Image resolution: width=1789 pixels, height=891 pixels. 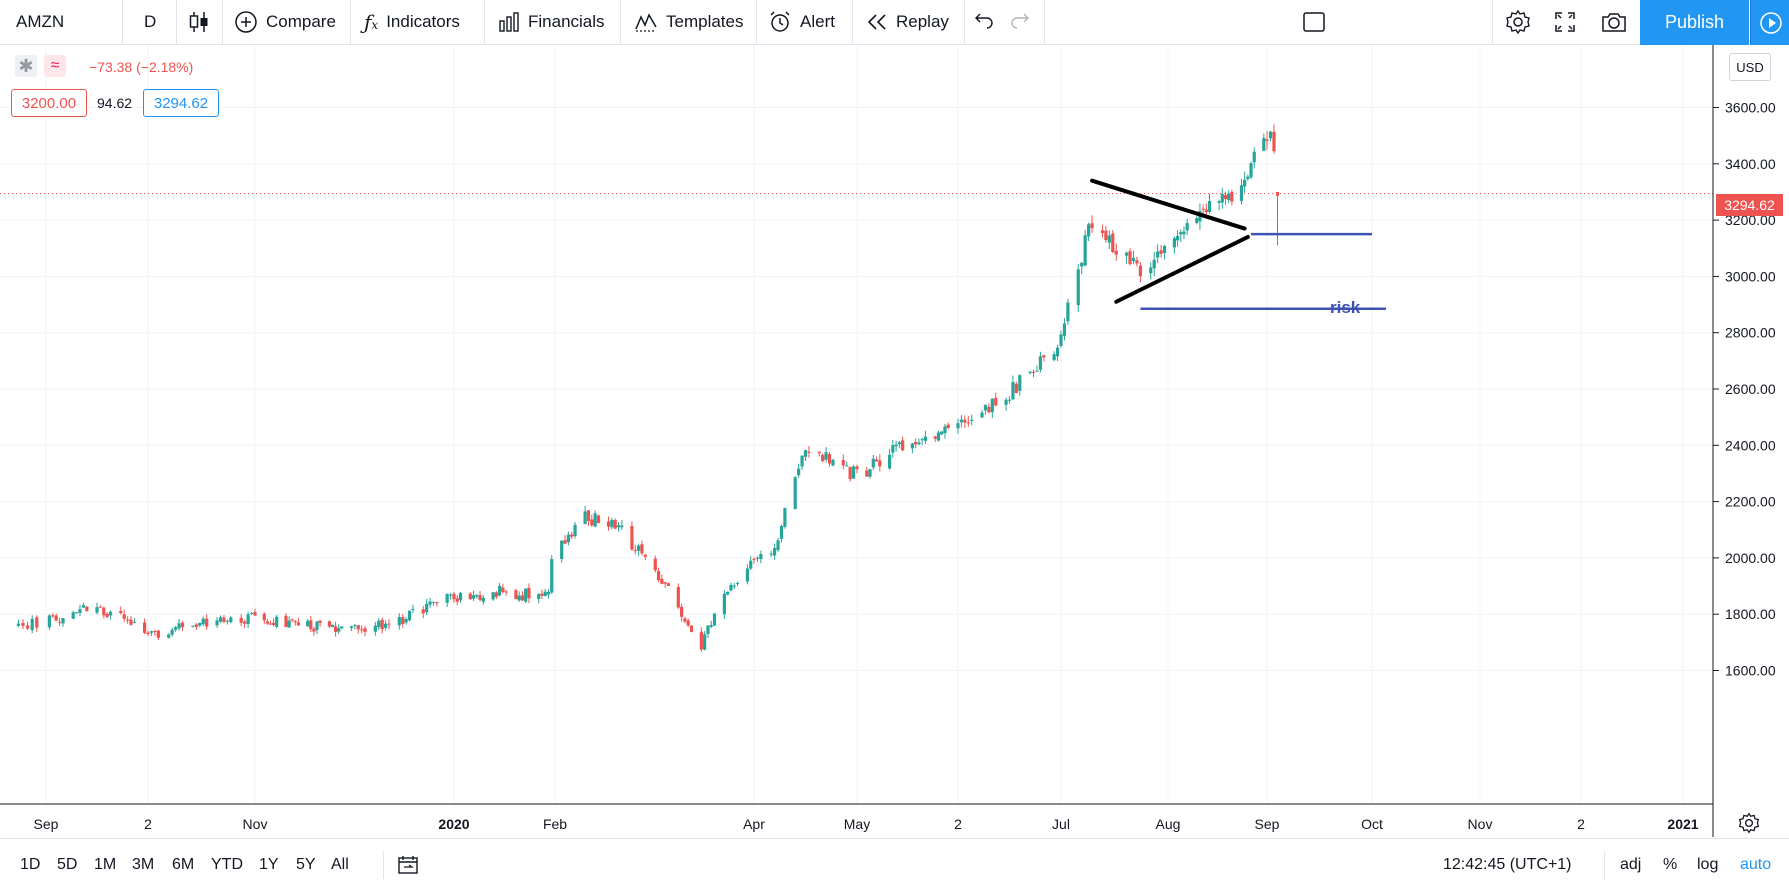 What do you see at coordinates (40, 22) in the screenshot?
I see `symbol-search: AMZN` at bounding box center [40, 22].